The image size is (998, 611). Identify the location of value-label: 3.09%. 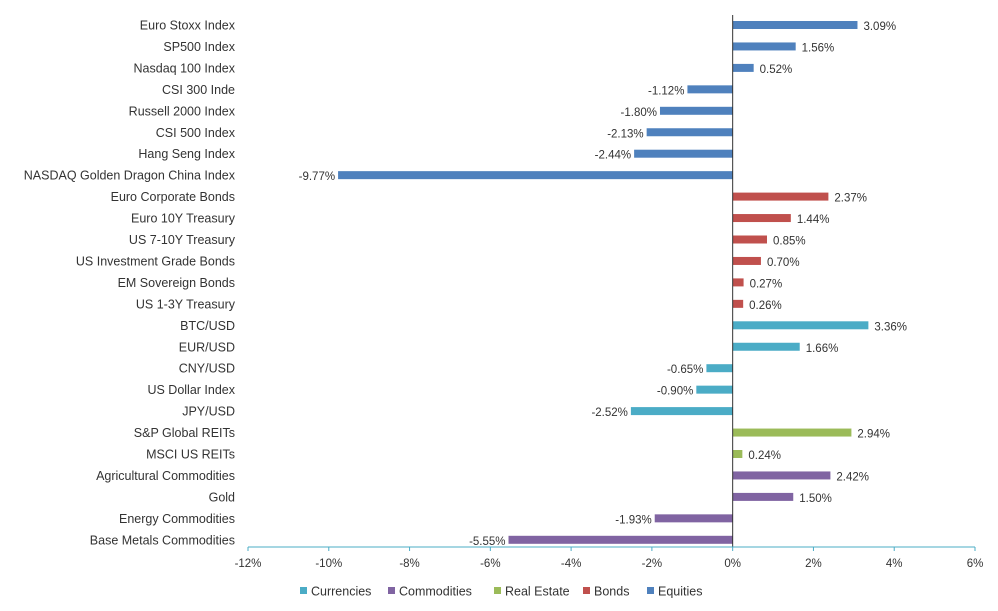
(879, 27).